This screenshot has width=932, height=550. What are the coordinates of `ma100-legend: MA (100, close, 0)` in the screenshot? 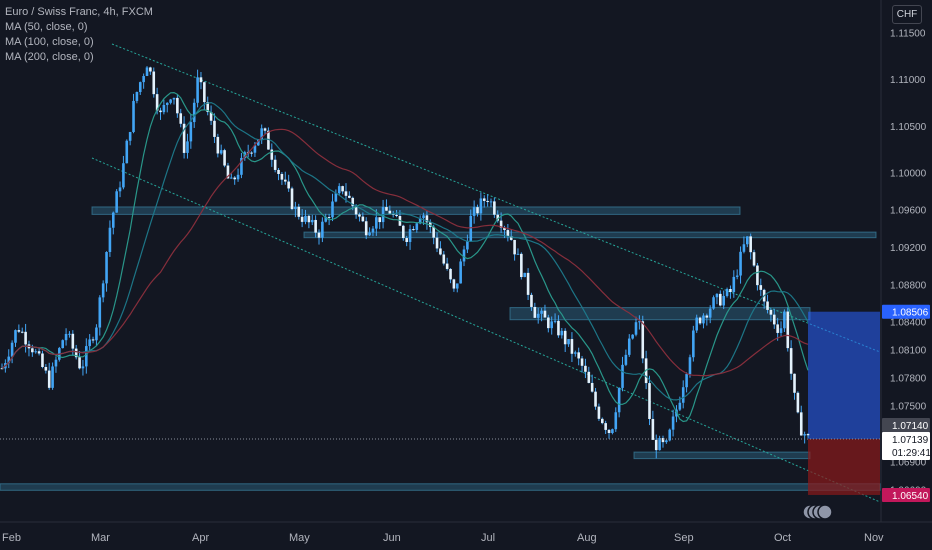 It's located at (49, 42).